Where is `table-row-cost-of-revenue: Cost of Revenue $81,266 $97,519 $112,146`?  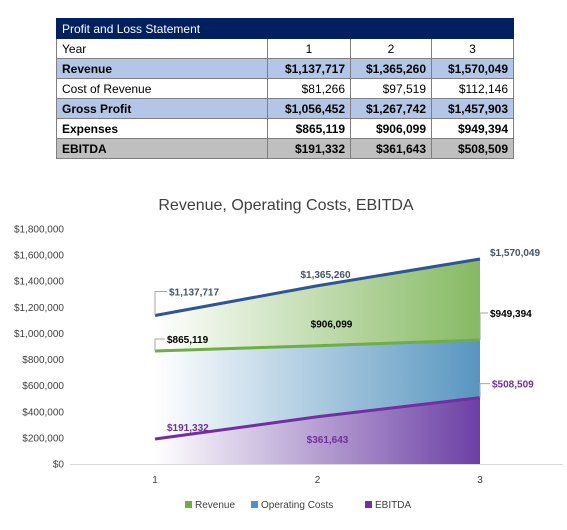
table-row-cost-of-revenue: Cost of Revenue $81,266 $97,519 $112,146 is located at coordinates (285, 88).